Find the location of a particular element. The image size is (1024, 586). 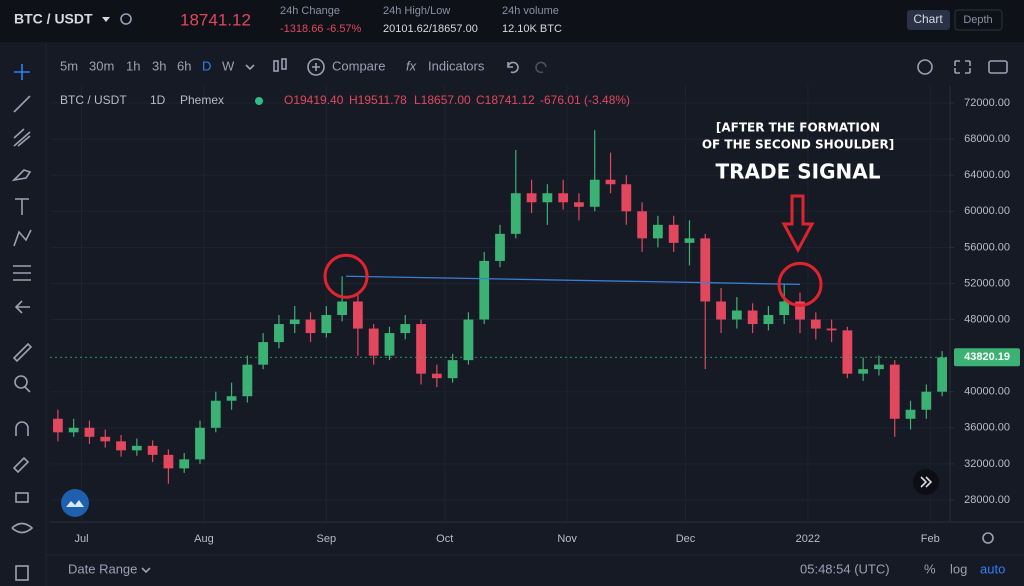

snapshot-icon is located at coordinates (998, 67).